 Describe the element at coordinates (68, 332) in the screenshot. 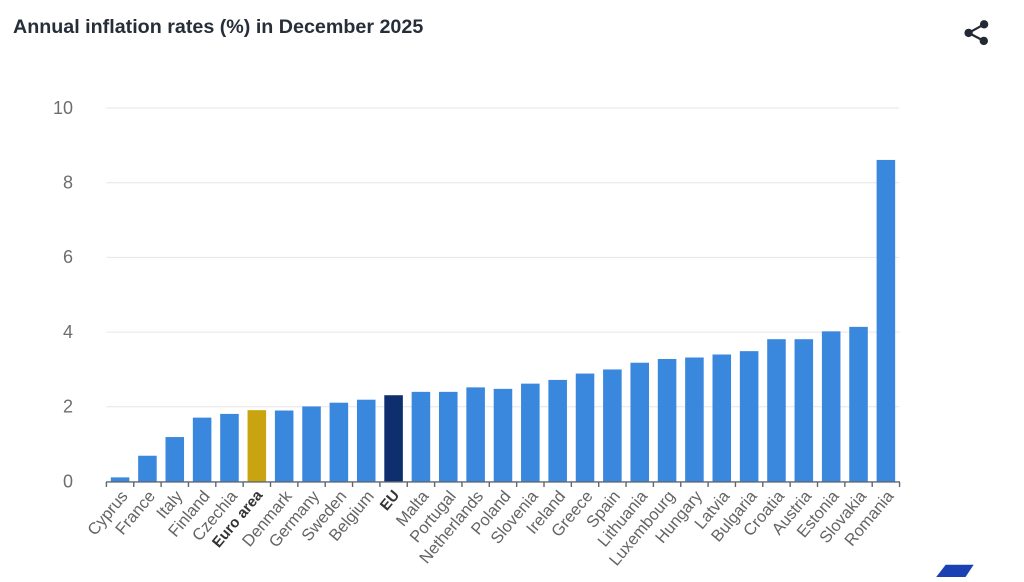

I see `svg-text: 4` at that location.